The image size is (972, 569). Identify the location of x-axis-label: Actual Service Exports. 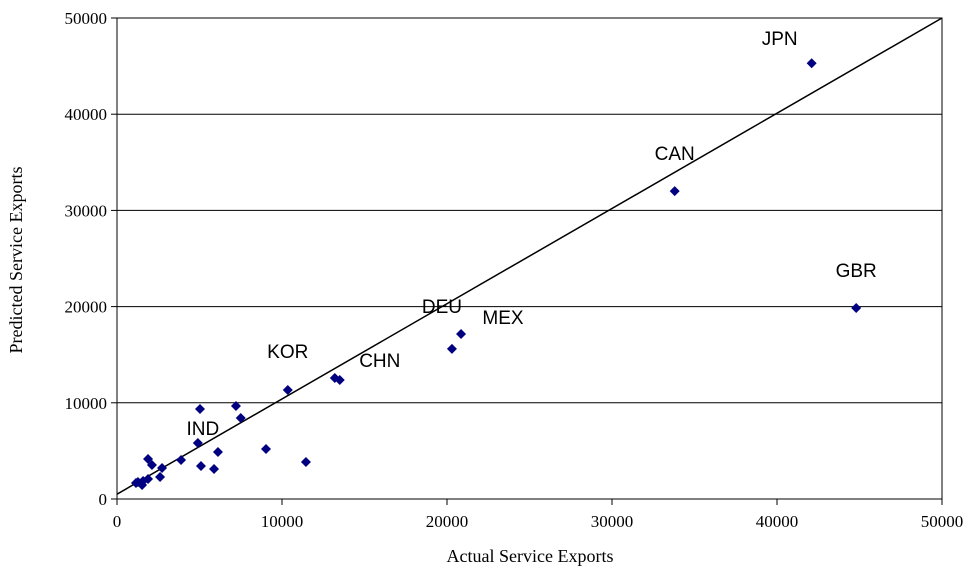
(530, 556).